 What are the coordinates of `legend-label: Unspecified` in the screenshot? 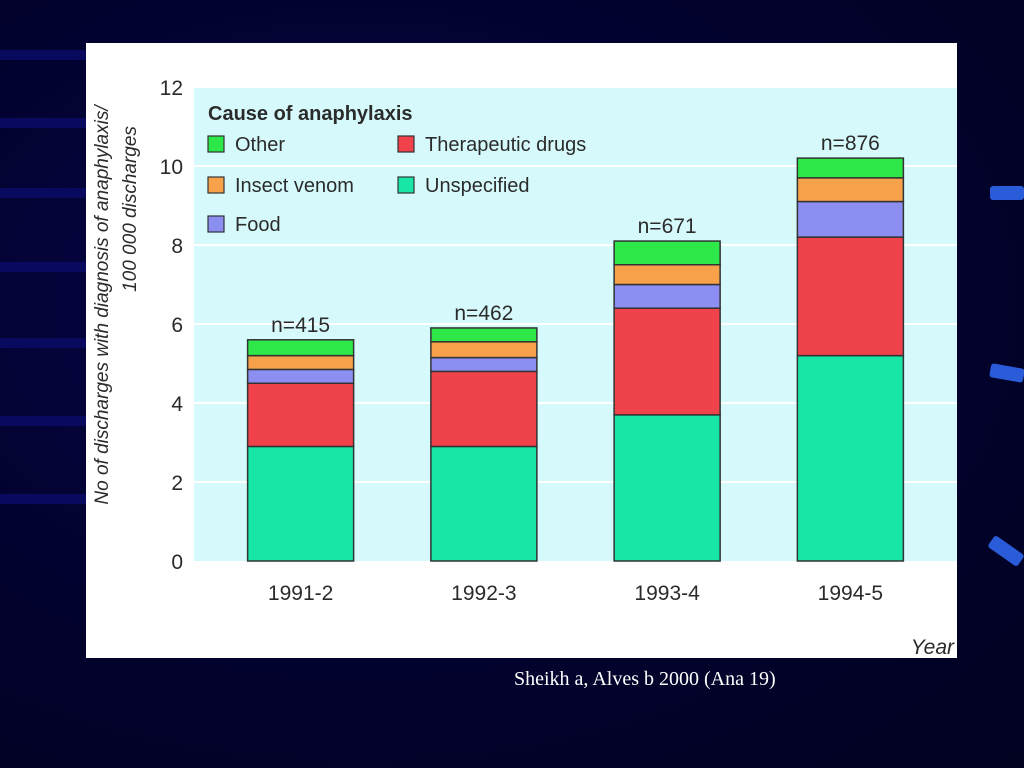 It's located at (477, 186).